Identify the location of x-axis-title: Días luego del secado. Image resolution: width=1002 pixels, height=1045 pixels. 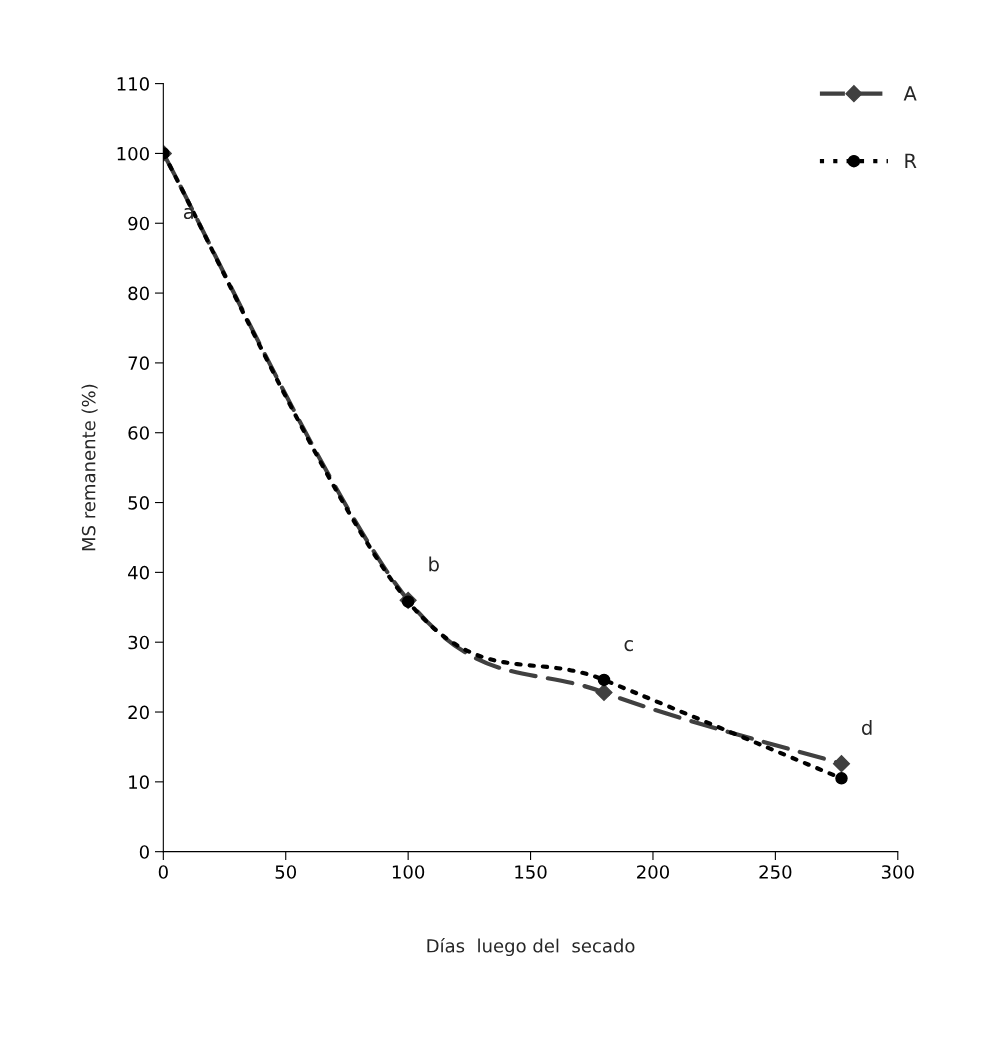
(531, 947).